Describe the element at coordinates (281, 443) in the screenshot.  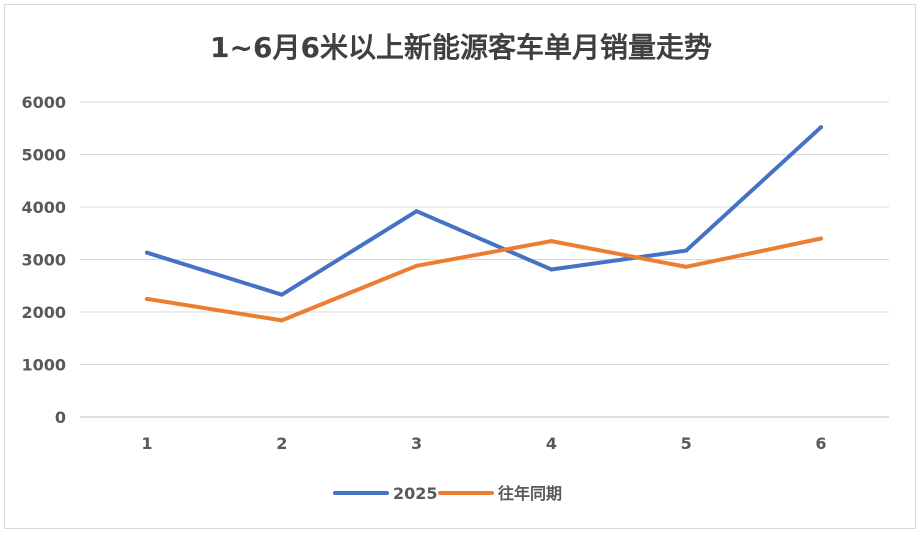
I see `x-tick-label: 2` at that location.